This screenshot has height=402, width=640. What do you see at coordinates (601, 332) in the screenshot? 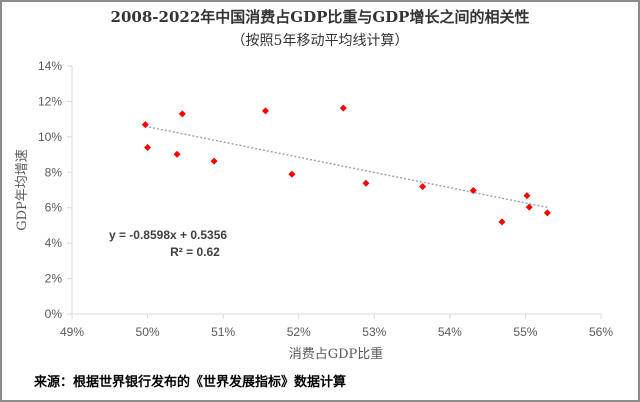
I see `x-tick-label: 56%` at bounding box center [601, 332].